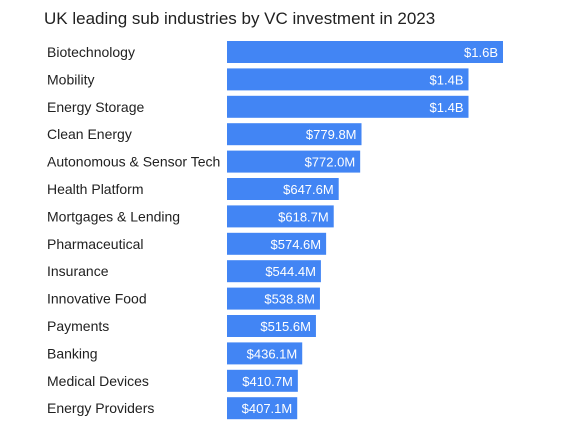 Image resolution: width=573 pixels, height=436 pixels. I want to click on value-label: $779.8M, so click(331, 134).